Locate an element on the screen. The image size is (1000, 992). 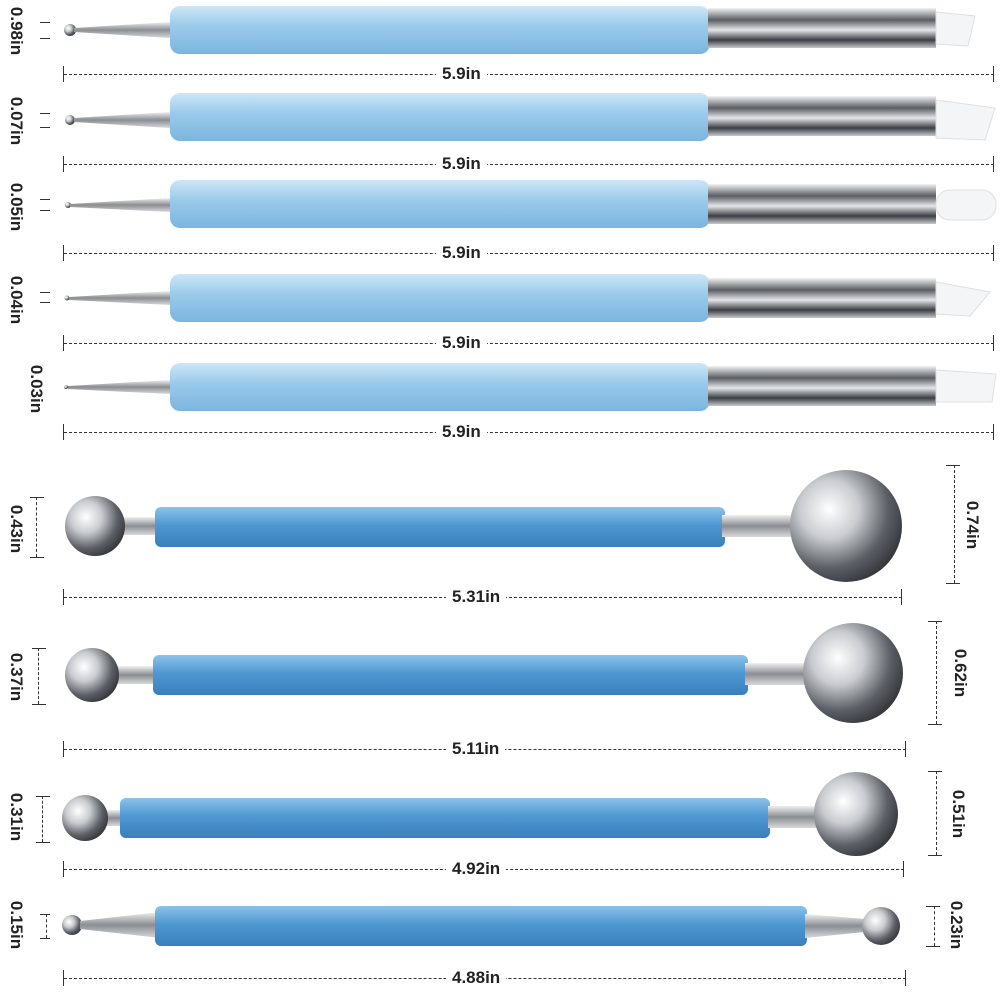
small-ball-label: 0.43in is located at coordinates (16, 529).